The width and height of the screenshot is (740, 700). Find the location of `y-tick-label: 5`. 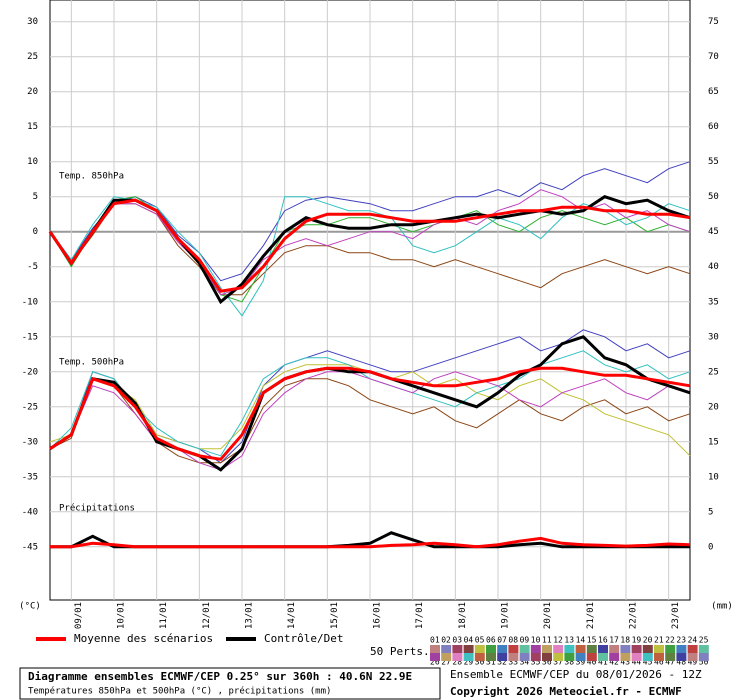

y-tick-label: 5 is located at coordinates (35, 197).